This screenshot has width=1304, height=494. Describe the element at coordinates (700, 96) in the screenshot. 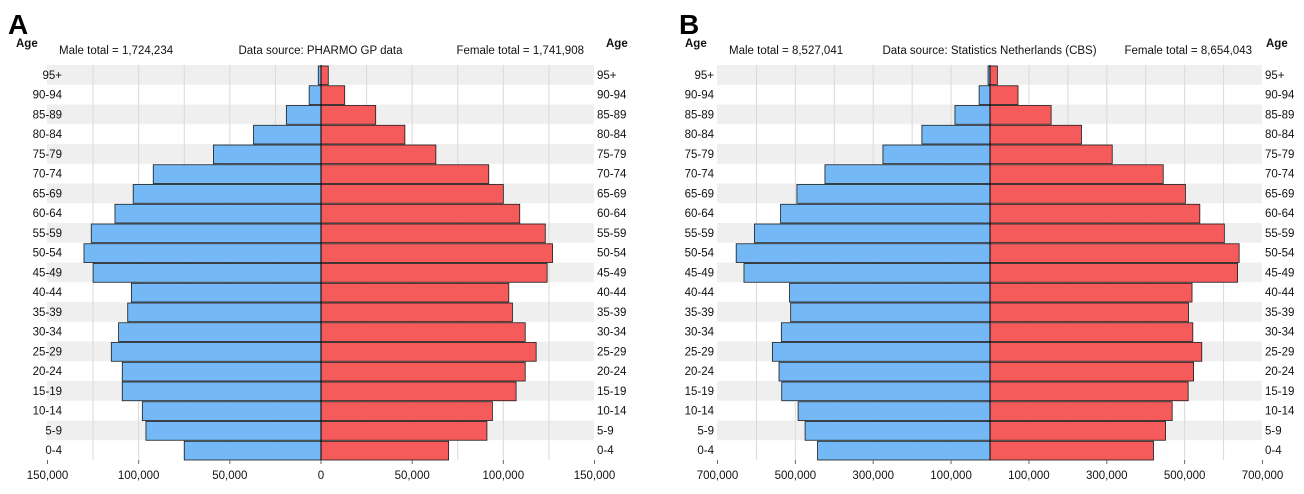

I see `age-tick-label-left: 90-94` at that location.